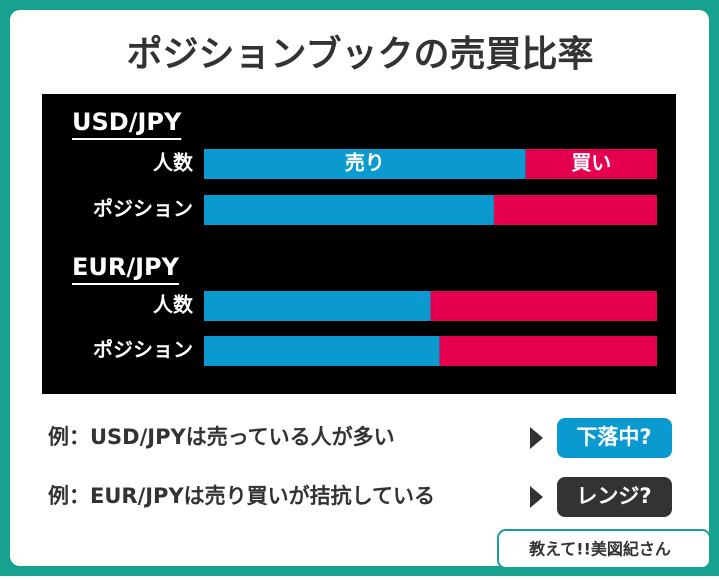 This screenshot has height=580, width=719. What do you see at coordinates (241, 496) in the screenshot?
I see `note-text: 例：EUR/JPYは売り買いが拮抗している` at bounding box center [241, 496].